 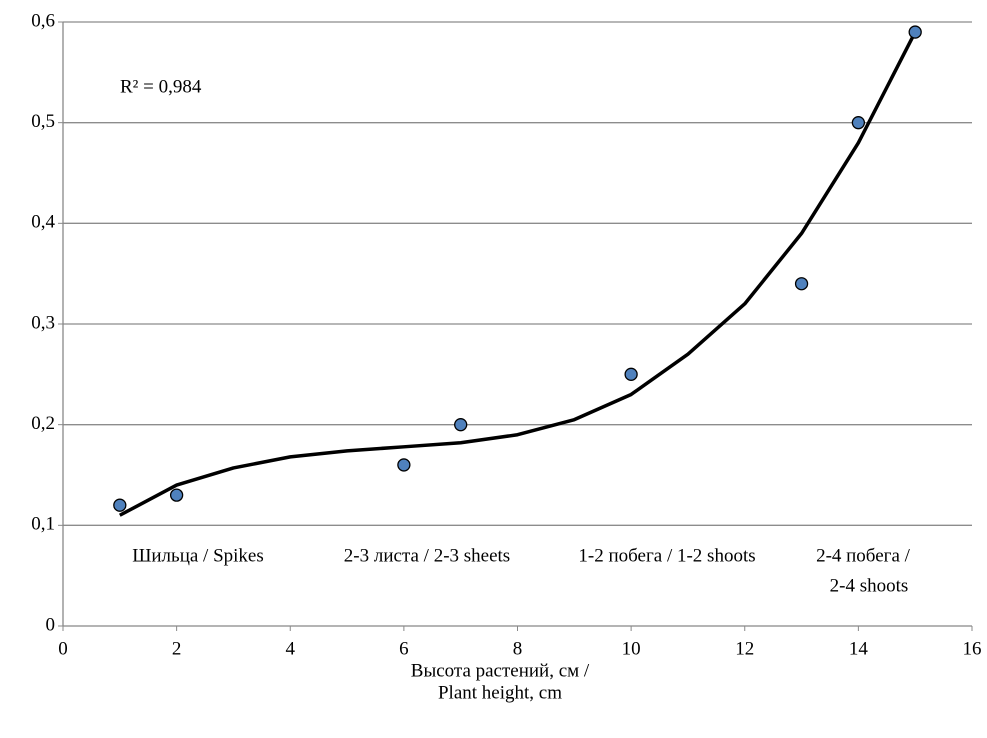 I want to click on x-tick-label: 0, so click(x=63, y=648).